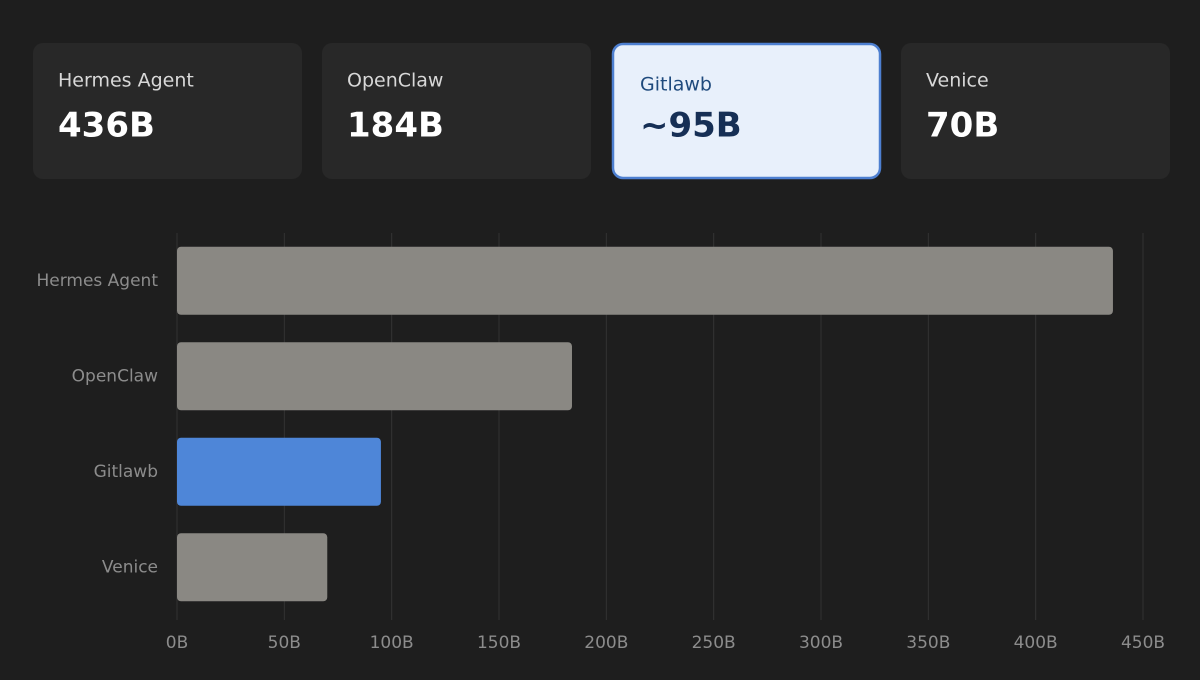  I want to click on card-label: Hermes Agent, so click(126, 81).